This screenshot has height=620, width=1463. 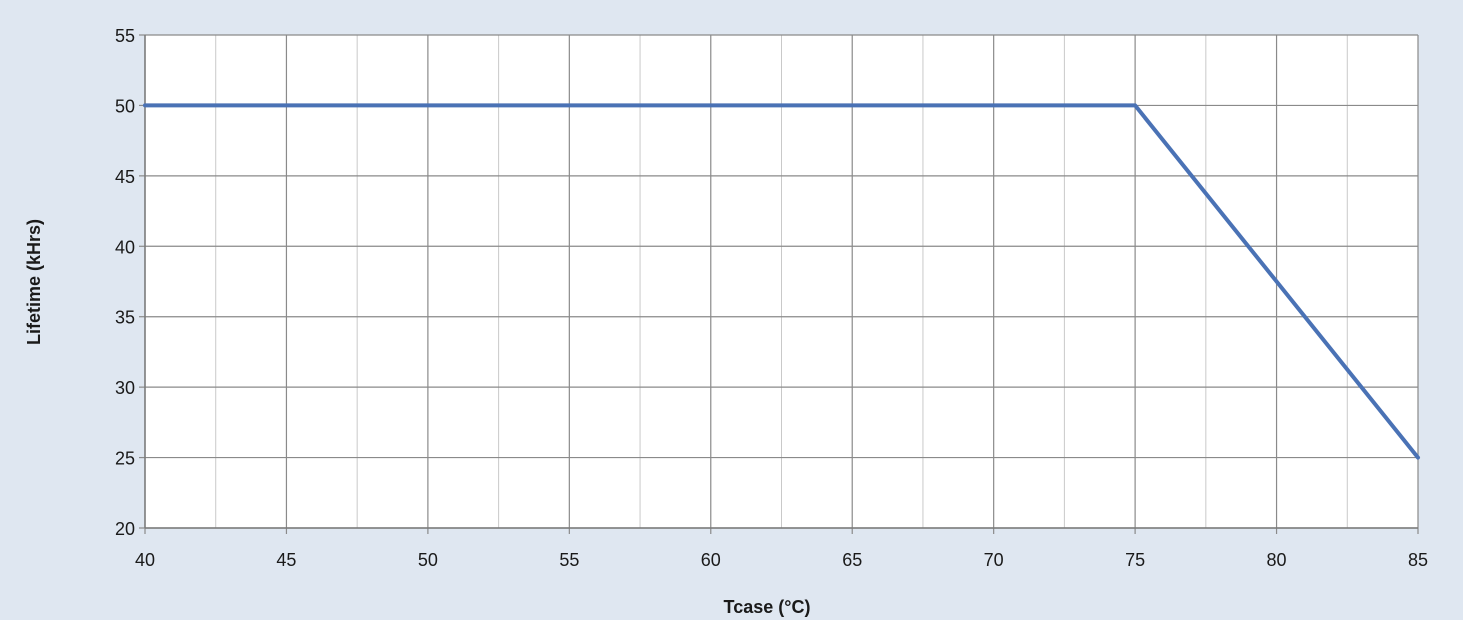 What do you see at coordinates (994, 560) in the screenshot?
I see `x-tick-label: 70` at bounding box center [994, 560].